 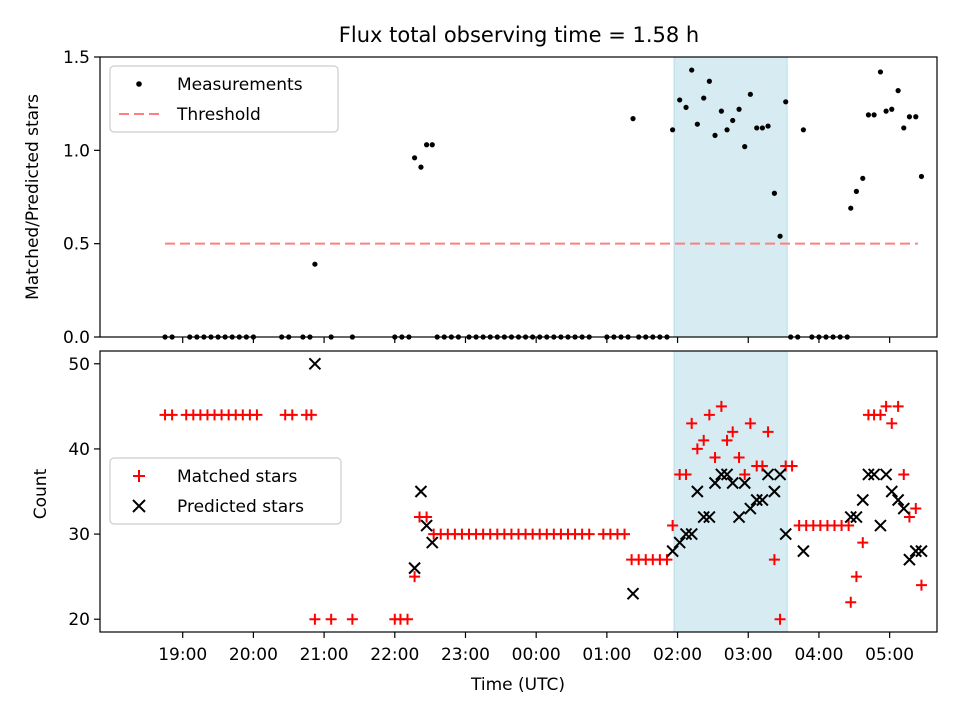 What do you see at coordinates (517, 685) in the screenshot?
I see `x-axis-label: Time (UTC)` at bounding box center [517, 685].